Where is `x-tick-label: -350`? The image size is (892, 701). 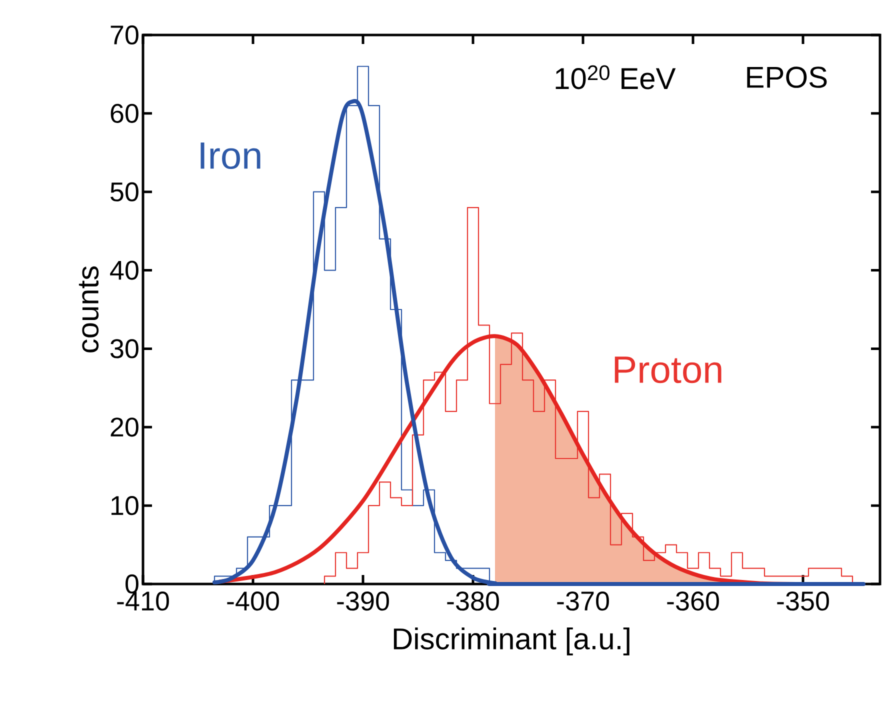
x-tick-label: -350 is located at coordinates (803, 601).